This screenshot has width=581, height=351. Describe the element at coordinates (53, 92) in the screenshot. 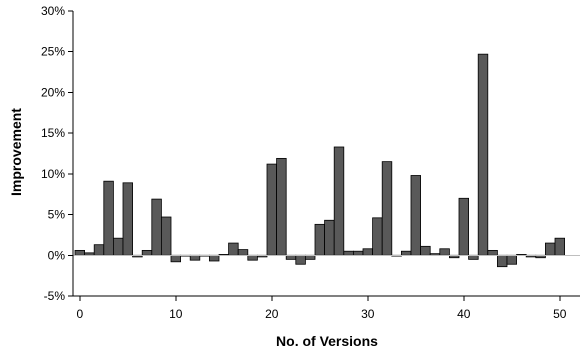

I see `y-tick-label: 20%` at that location.